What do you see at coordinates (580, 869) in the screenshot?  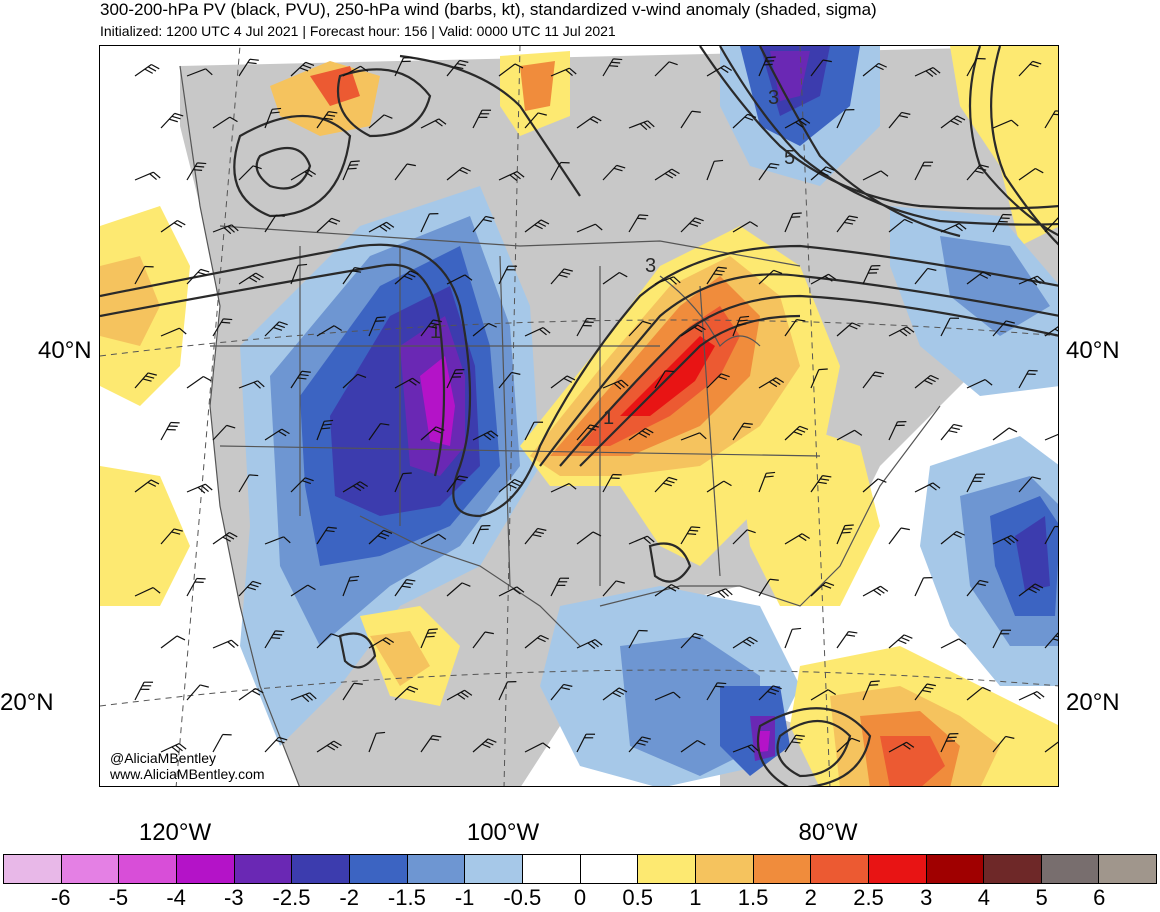 I see `colorbar` at bounding box center [580, 869].